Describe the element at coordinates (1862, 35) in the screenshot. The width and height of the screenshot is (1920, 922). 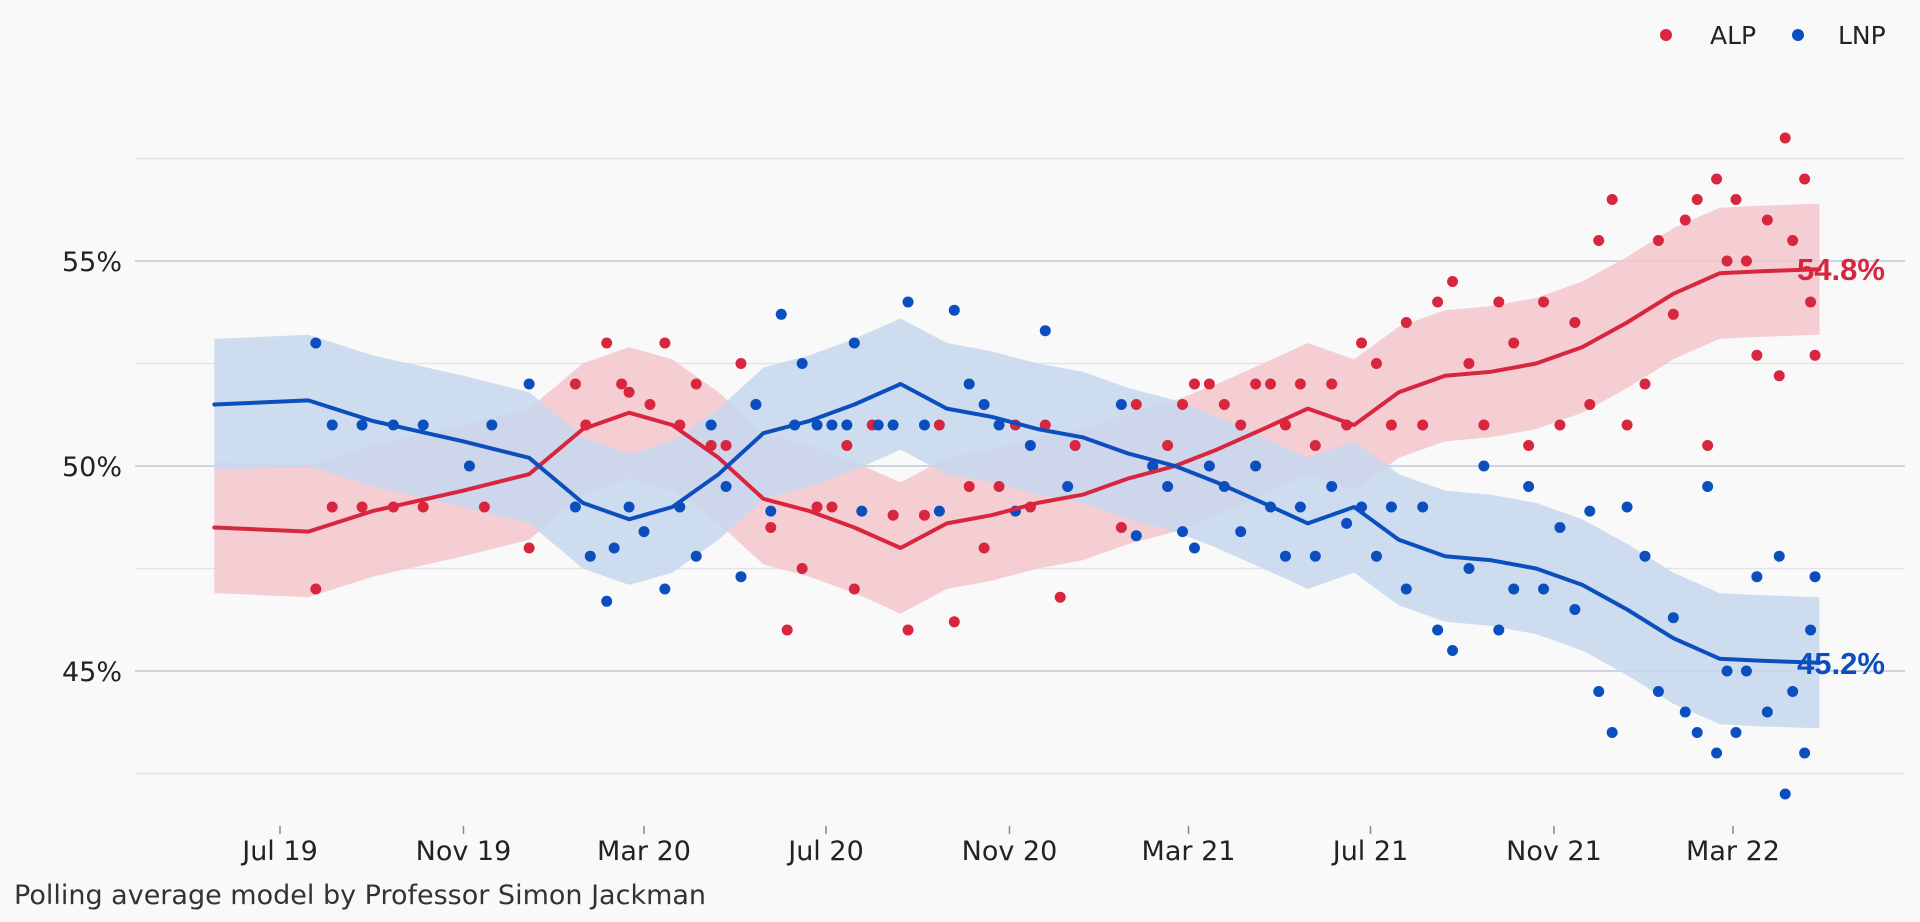
I see `legend-lnp-label: LNP` at that location.